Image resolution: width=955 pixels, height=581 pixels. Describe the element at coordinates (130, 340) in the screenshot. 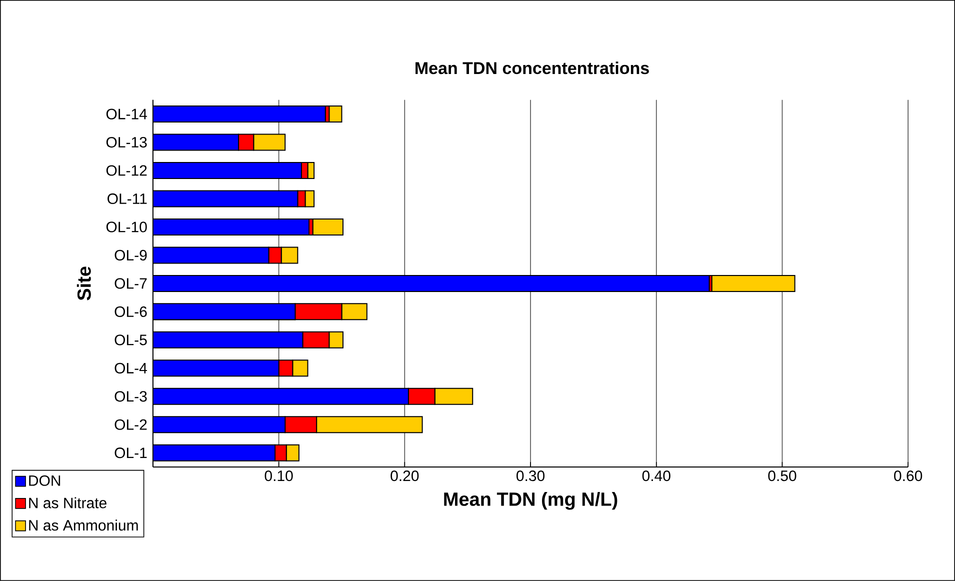

I see `y-tick-label: OL-5` at that location.